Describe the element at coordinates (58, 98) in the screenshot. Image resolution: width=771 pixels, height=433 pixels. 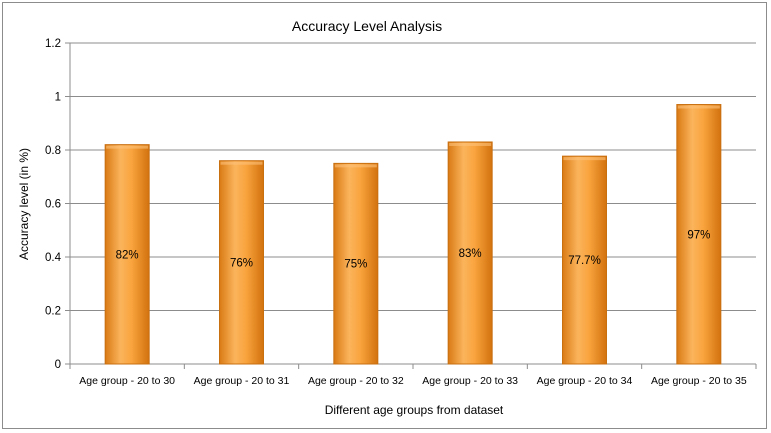
I see `y-tick-label: 1` at that location.